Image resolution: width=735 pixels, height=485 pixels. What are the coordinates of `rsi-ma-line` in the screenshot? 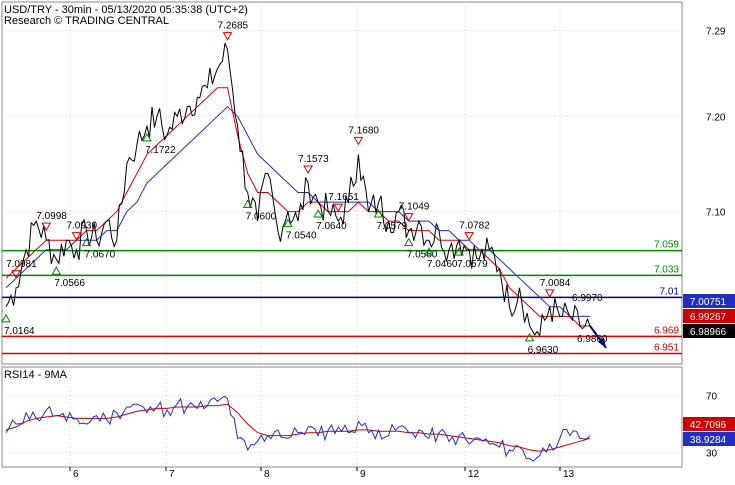 It's located at (298, 427).